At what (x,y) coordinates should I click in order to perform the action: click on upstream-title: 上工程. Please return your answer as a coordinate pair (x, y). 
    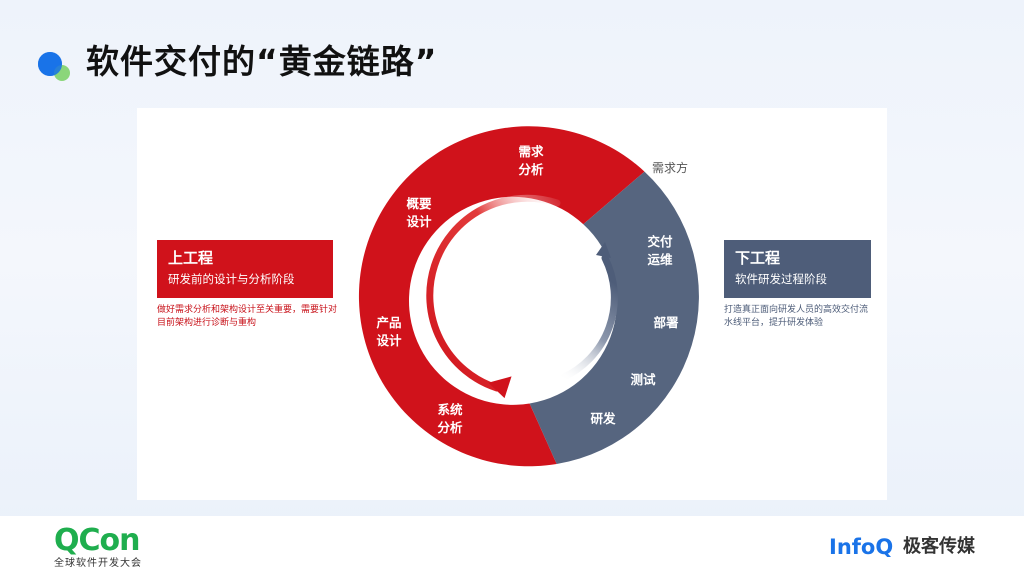
    Looking at the image, I should click on (191, 258).